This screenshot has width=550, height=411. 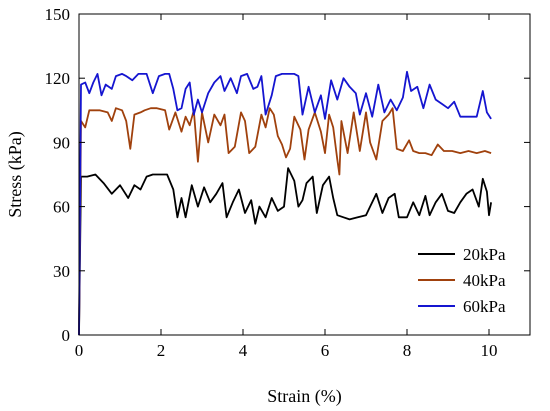 What do you see at coordinates (462, 280) in the screenshot?
I see `legend: 20kPa 40kPa 60kPa` at bounding box center [462, 280].